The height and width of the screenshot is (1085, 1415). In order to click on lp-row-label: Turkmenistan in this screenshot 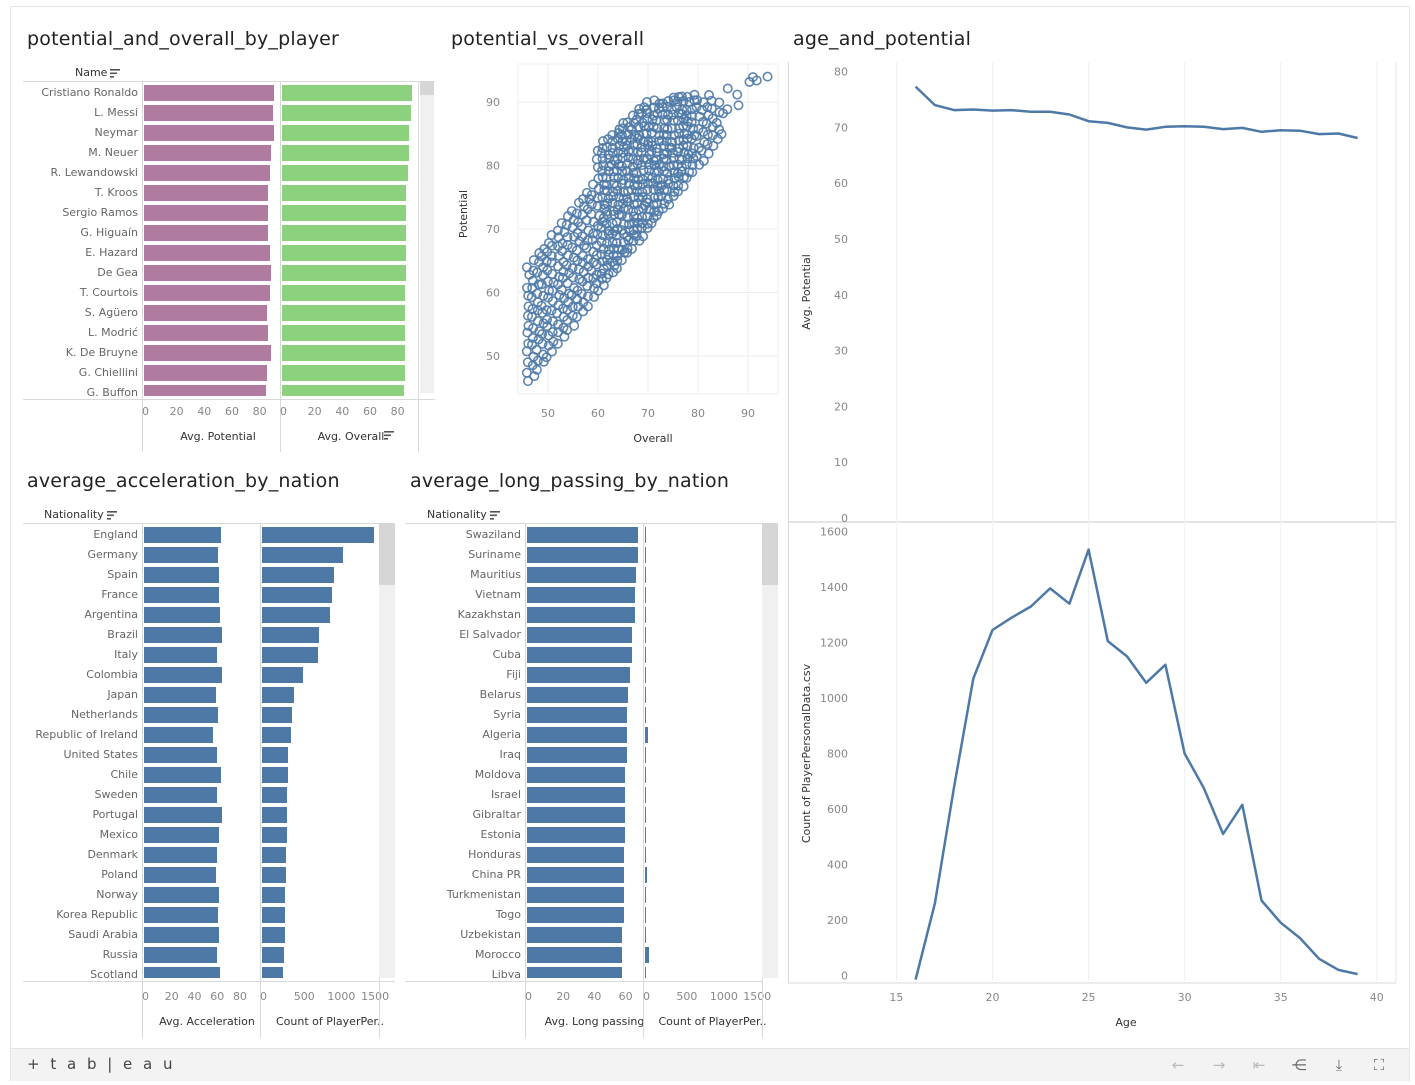, I will do `click(483, 894)`.